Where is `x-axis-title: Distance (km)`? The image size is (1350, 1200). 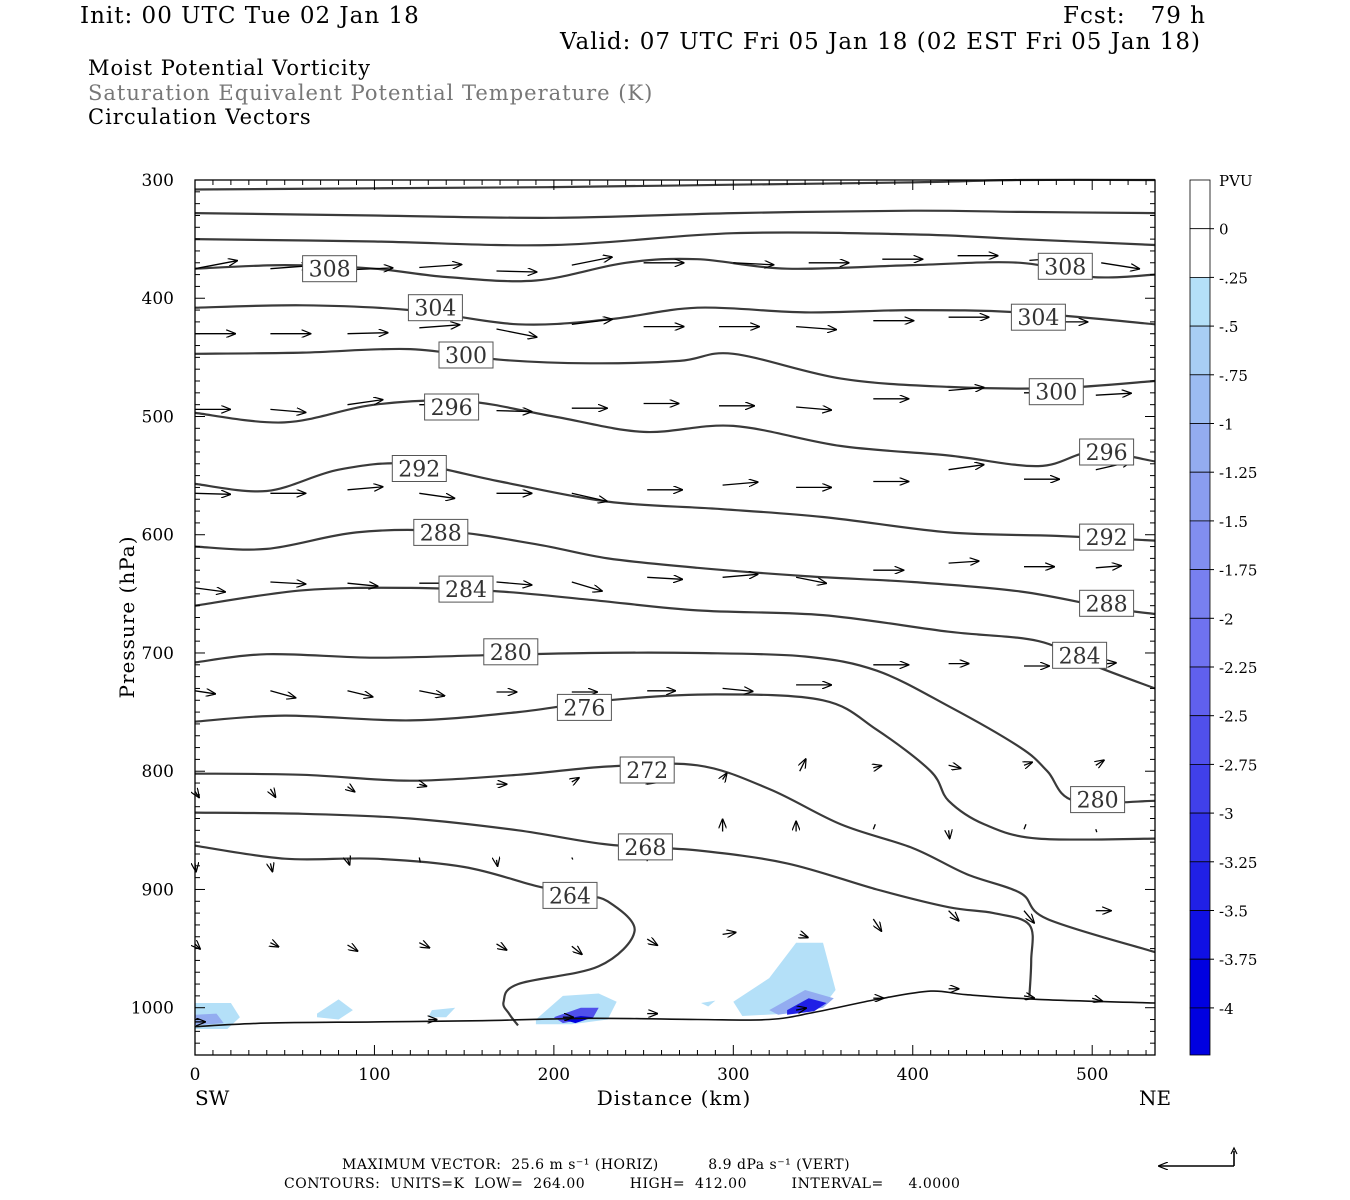
x-axis-title: Distance (km) is located at coordinates (674, 1098).